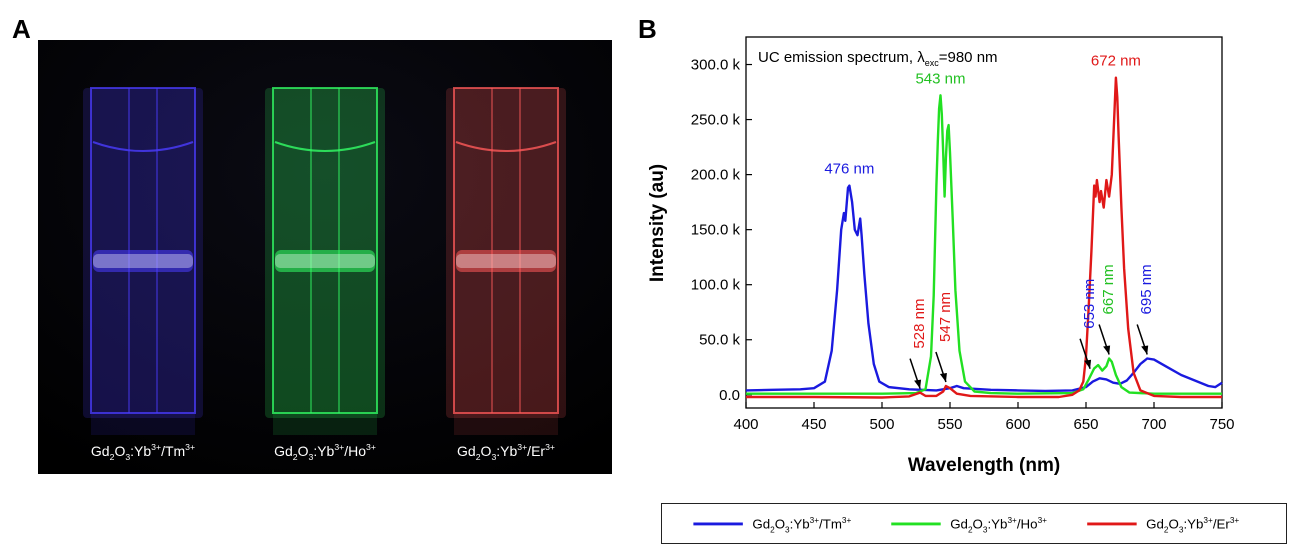 The height and width of the screenshot is (548, 1289). What do you see at coordinates (1116, 61) in the screenshot?
I see `peak-label: 672 nm` at bounding box center [1116, 61].